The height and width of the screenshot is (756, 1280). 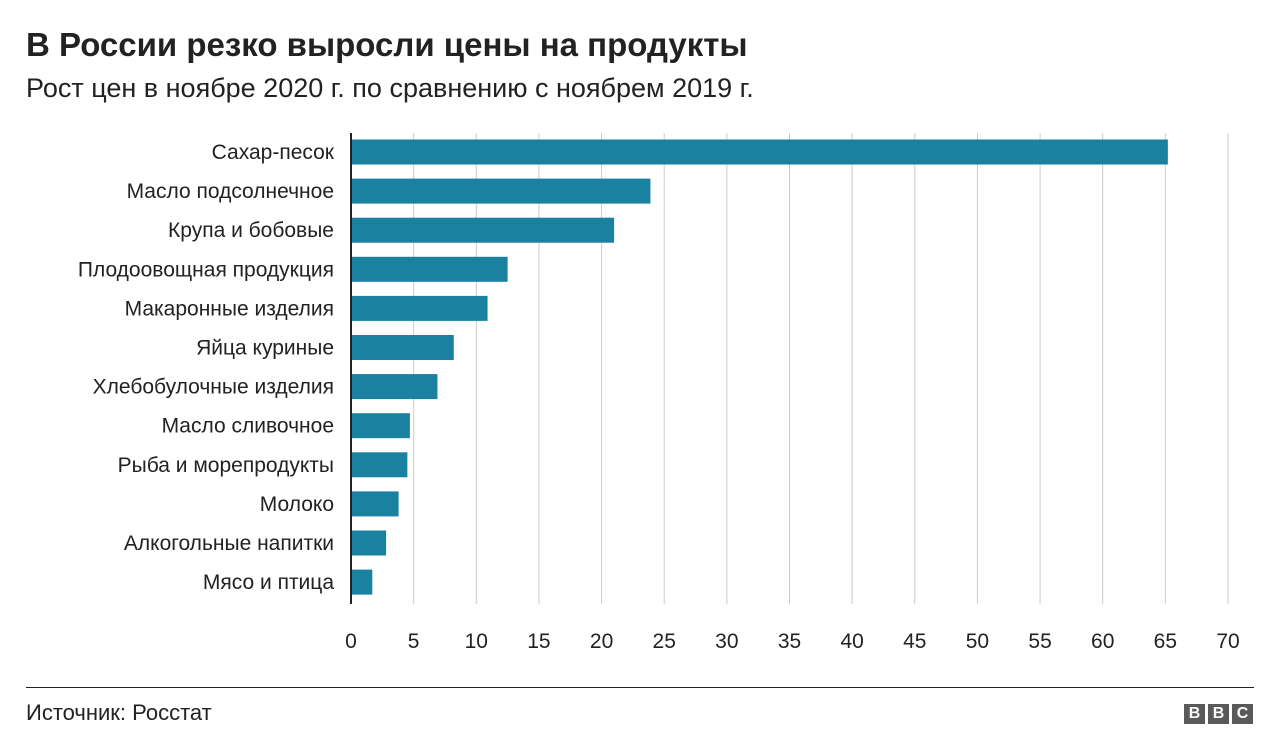 I want to click on x-tick-label: 5, so click(x=414, y=641).